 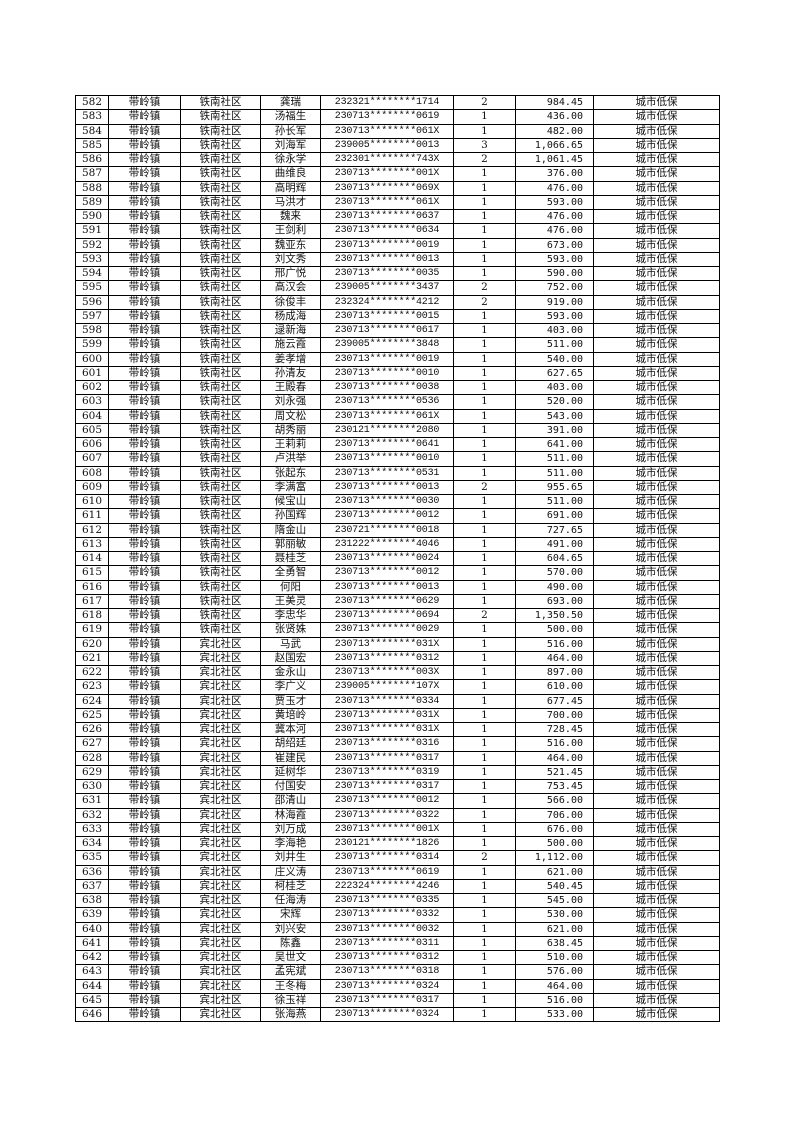 What do you see at coordinates (554, 687) in the screenshot?
I see `benefit-amount-cell: 610.00` at bounding box center [554, 687].